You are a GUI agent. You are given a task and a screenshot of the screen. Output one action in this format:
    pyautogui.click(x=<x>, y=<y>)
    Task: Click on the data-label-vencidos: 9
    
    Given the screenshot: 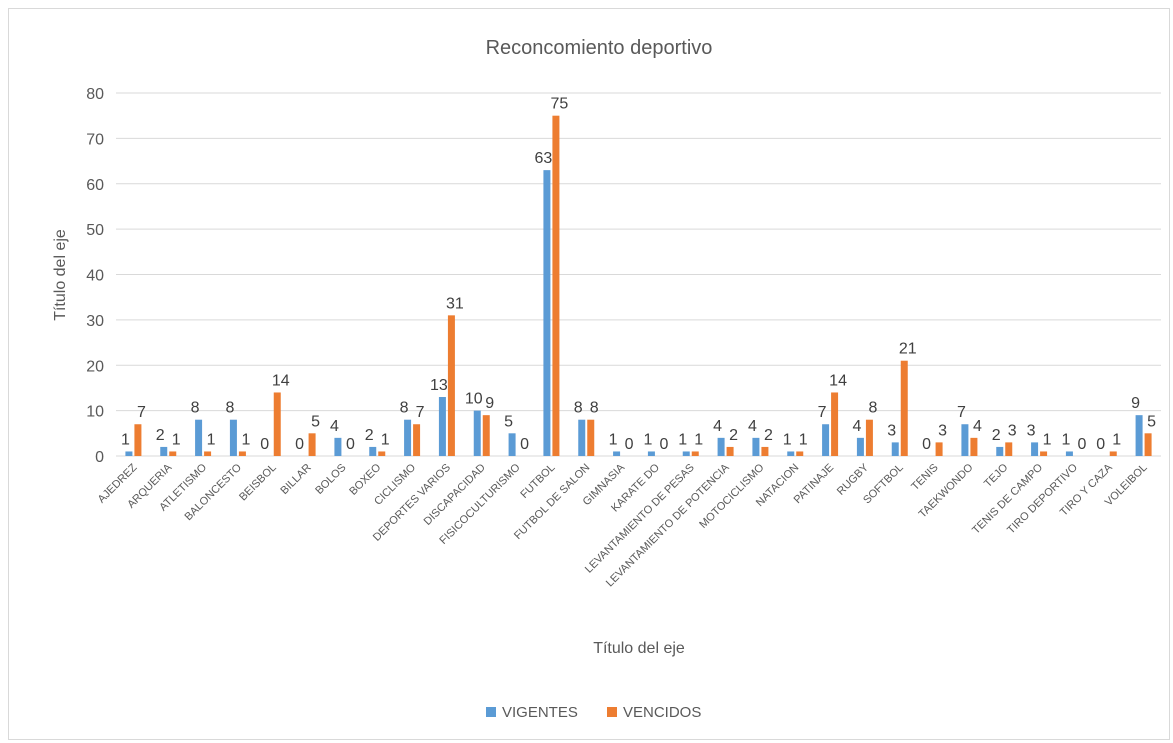 What is the action you would take?
    pyautogui.click(x=489, y=403)
    